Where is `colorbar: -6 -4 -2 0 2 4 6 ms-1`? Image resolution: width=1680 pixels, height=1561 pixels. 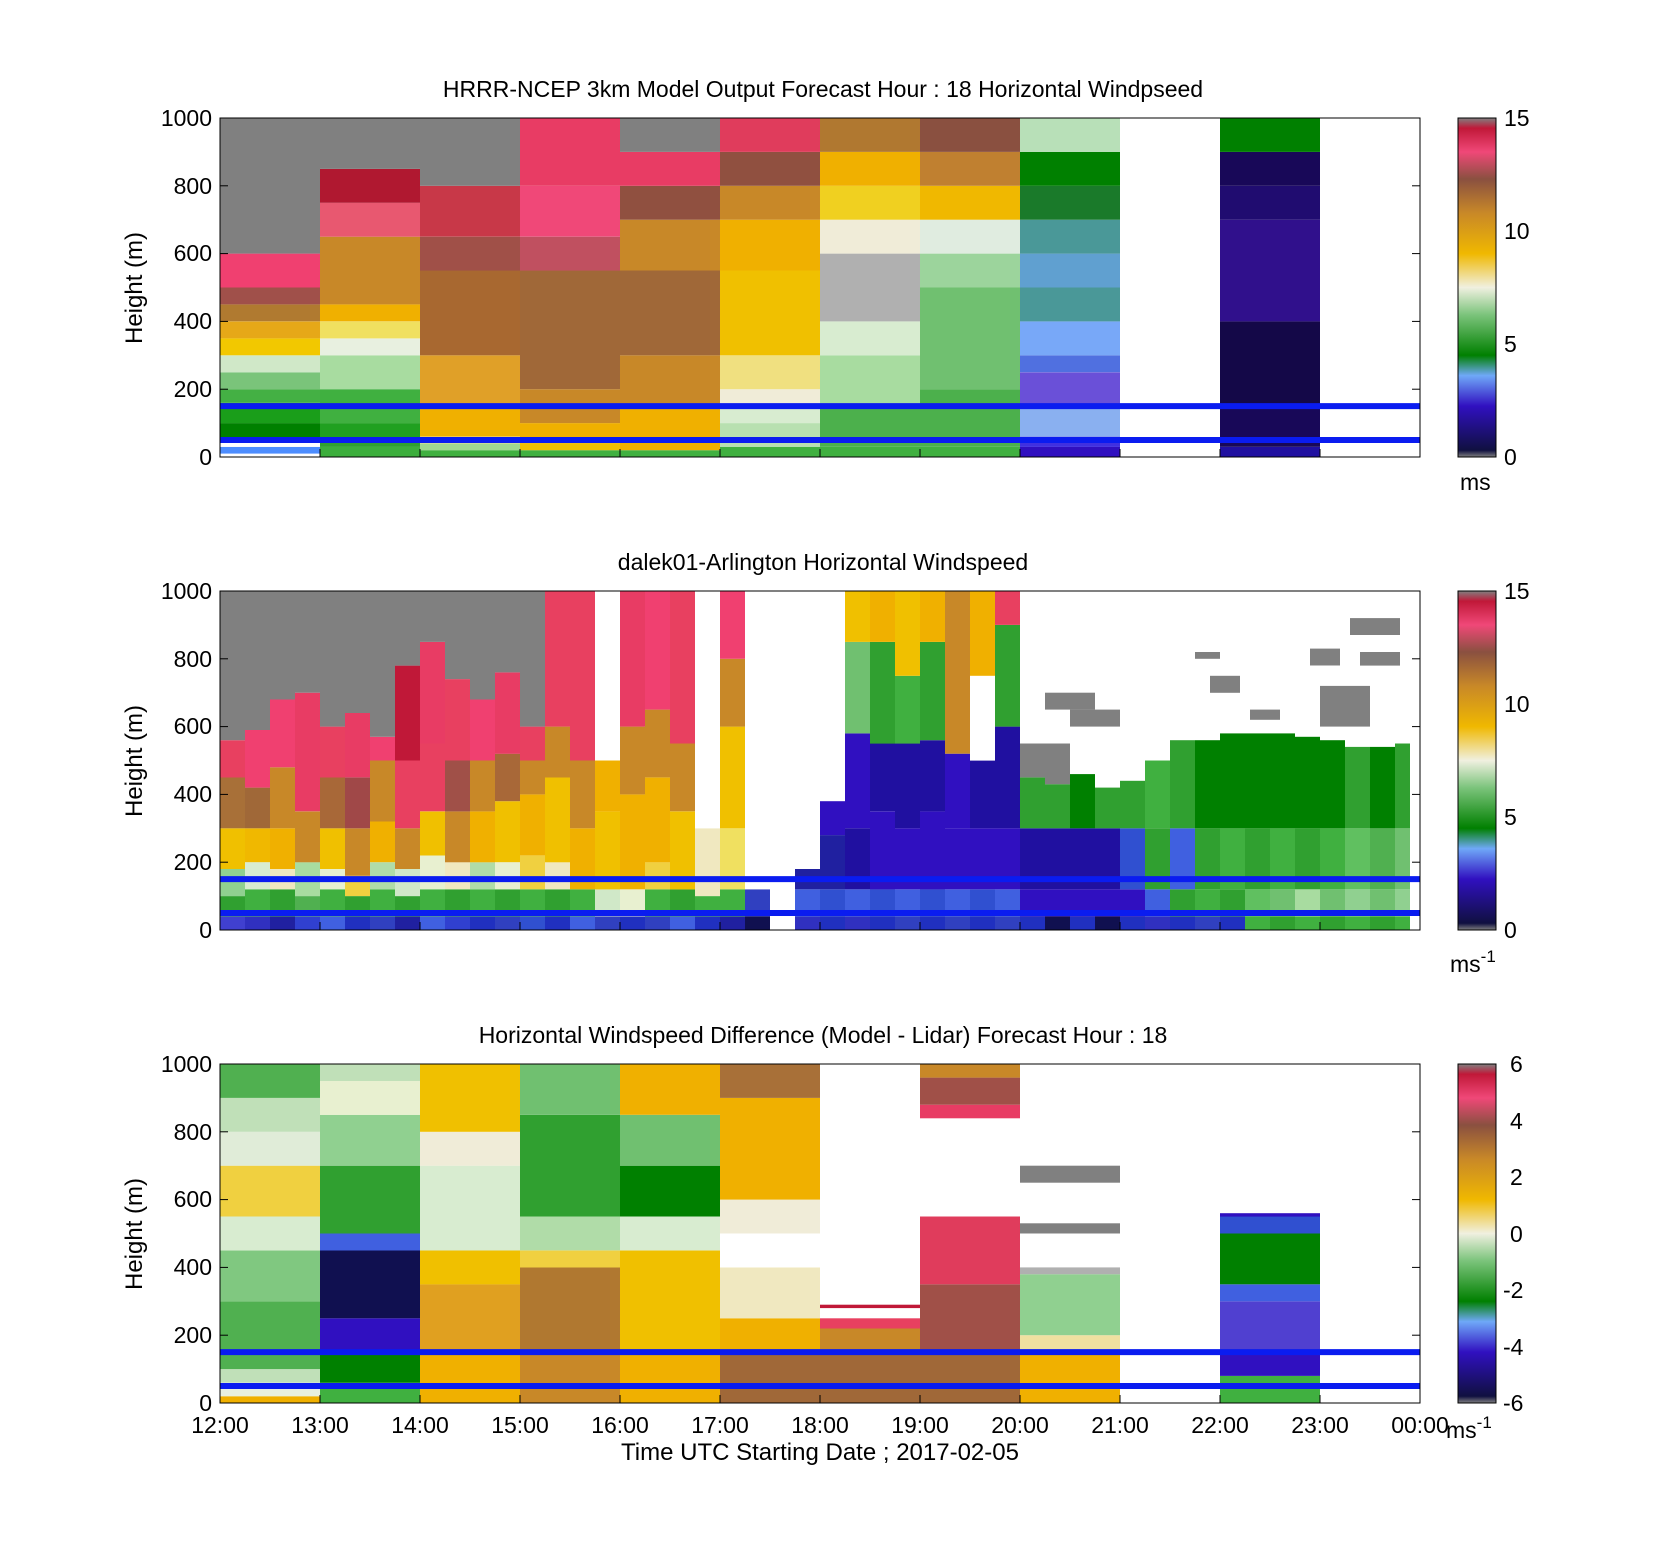
colorbar: -6 -4 -2 0 2 4 6 ms-1 is located at coordinates (1485, 1247).